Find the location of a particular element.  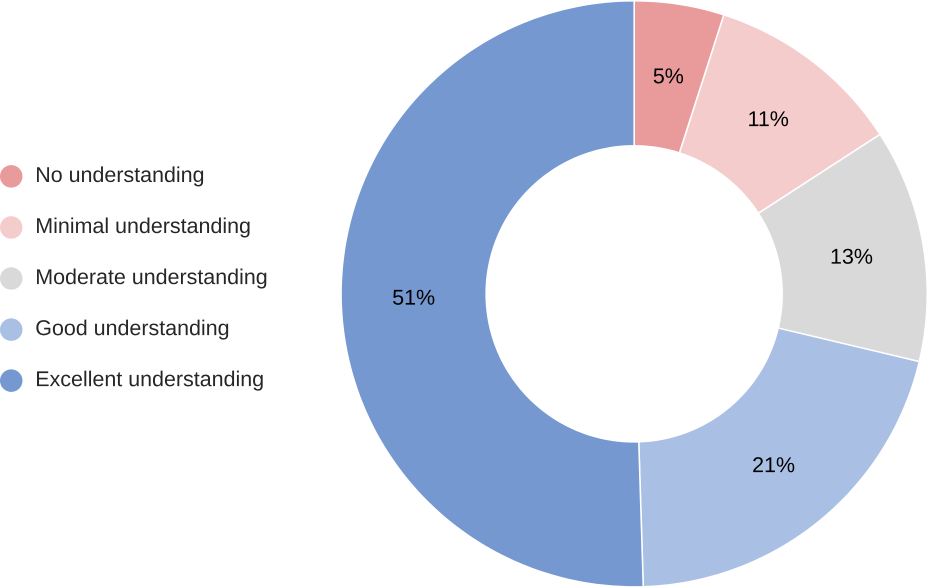

legend-label: Moderate understanding is located at coordinates (151, 278).